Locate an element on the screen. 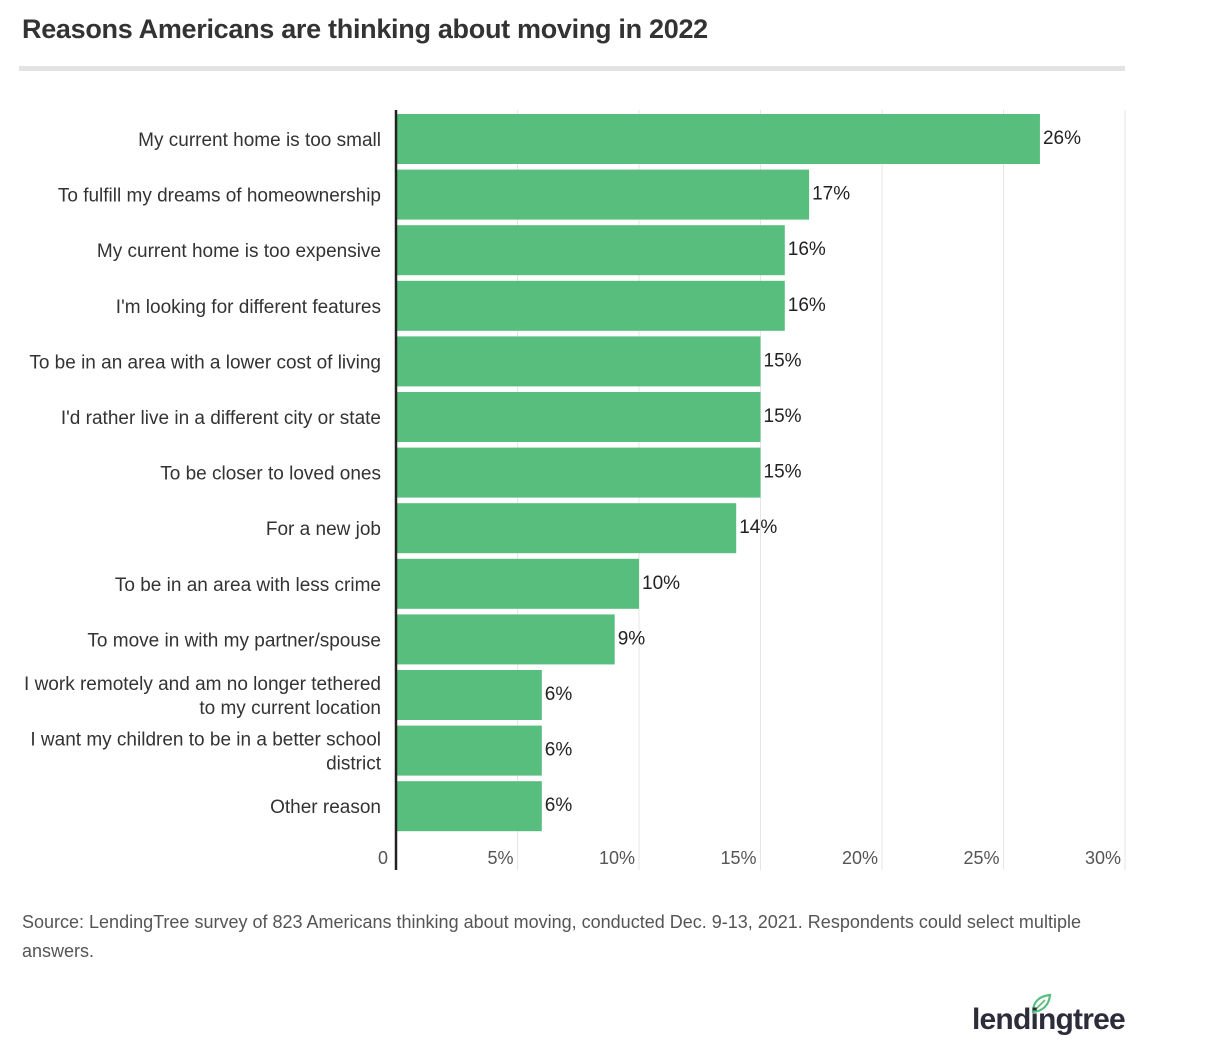 The width and height of the screenshot is (1207, 1050). x-tick-label: 5% is located at coordinates (500, 858).